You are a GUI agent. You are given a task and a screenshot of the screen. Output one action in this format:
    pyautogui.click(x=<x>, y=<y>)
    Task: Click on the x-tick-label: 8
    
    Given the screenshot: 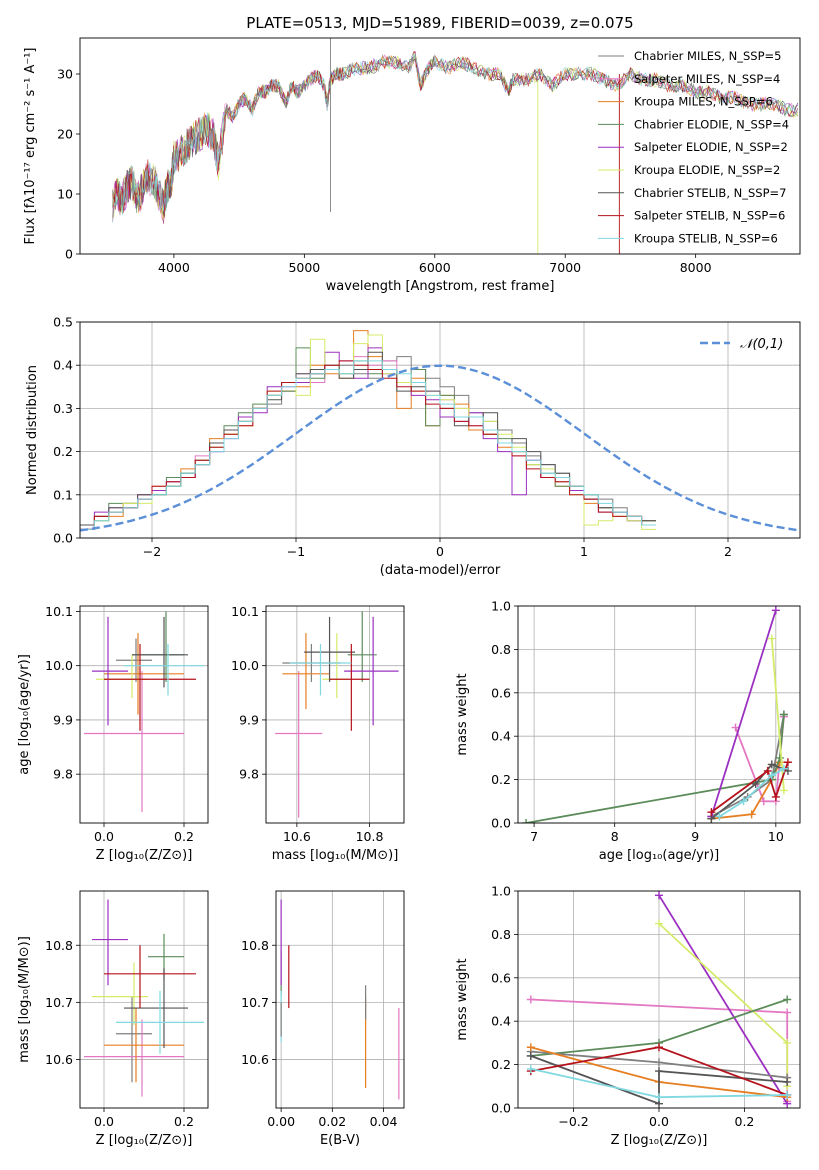 What is the action you would take?
    pyautogui.click(x=615, y=836)
    